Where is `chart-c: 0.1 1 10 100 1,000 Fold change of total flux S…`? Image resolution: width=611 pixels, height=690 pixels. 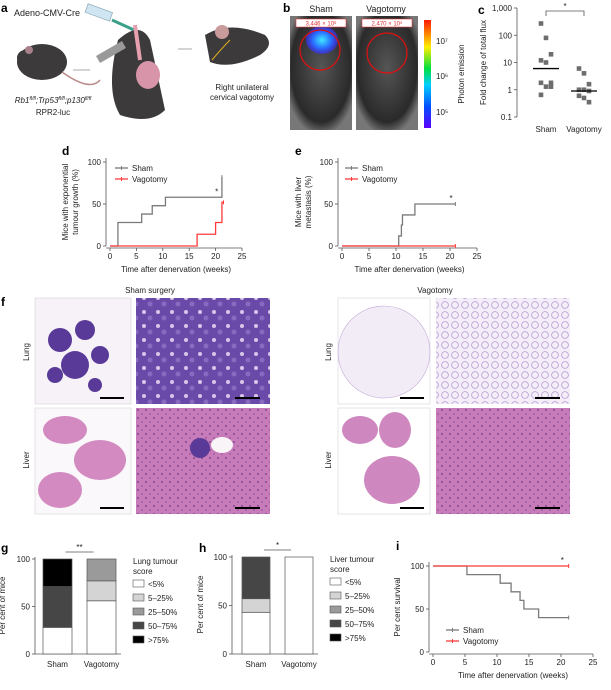
chart-c: 0.1 1 10 100 1,000 Fold change of total flux S… is located at coordinates (540, 68).